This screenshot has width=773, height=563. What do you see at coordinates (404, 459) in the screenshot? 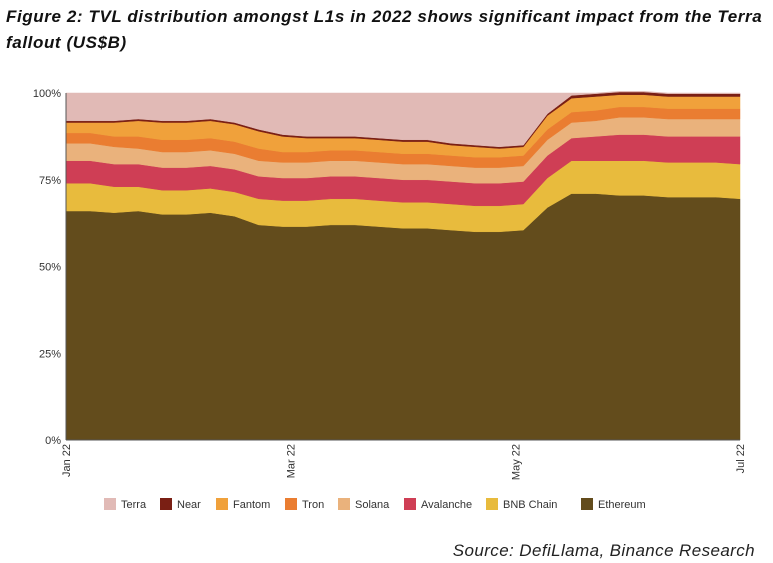
I see `x-axis: Jan 22 Mar 22 May 22 Jul 22` at bounding box center [404, 459].